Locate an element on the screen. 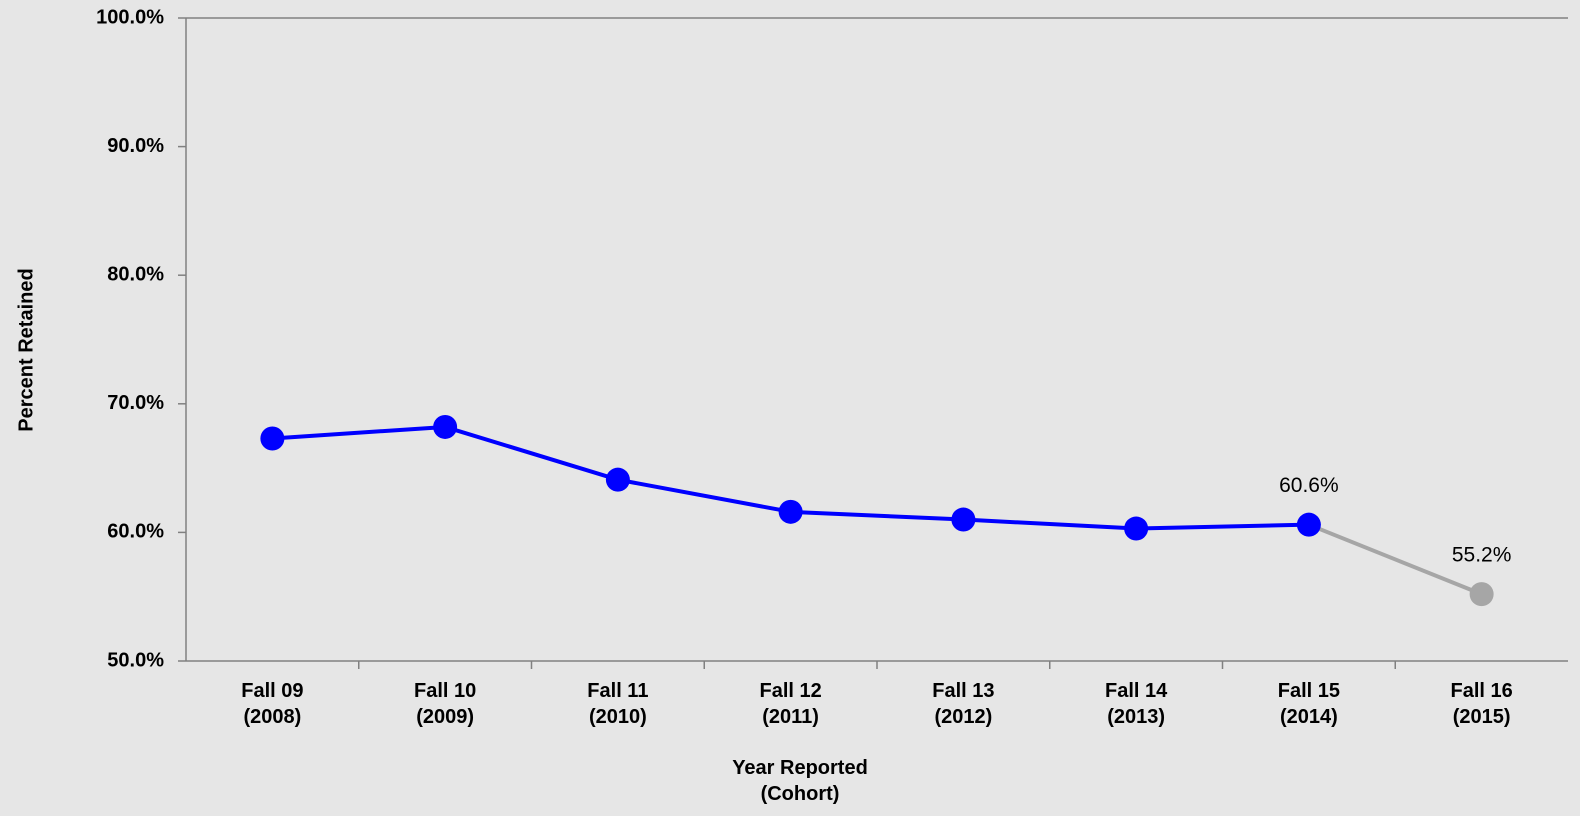 The width and height of the screenshot is (1580, 816). x-tick-label: Fall 09 (2008) is located at coordinates (272, 704).